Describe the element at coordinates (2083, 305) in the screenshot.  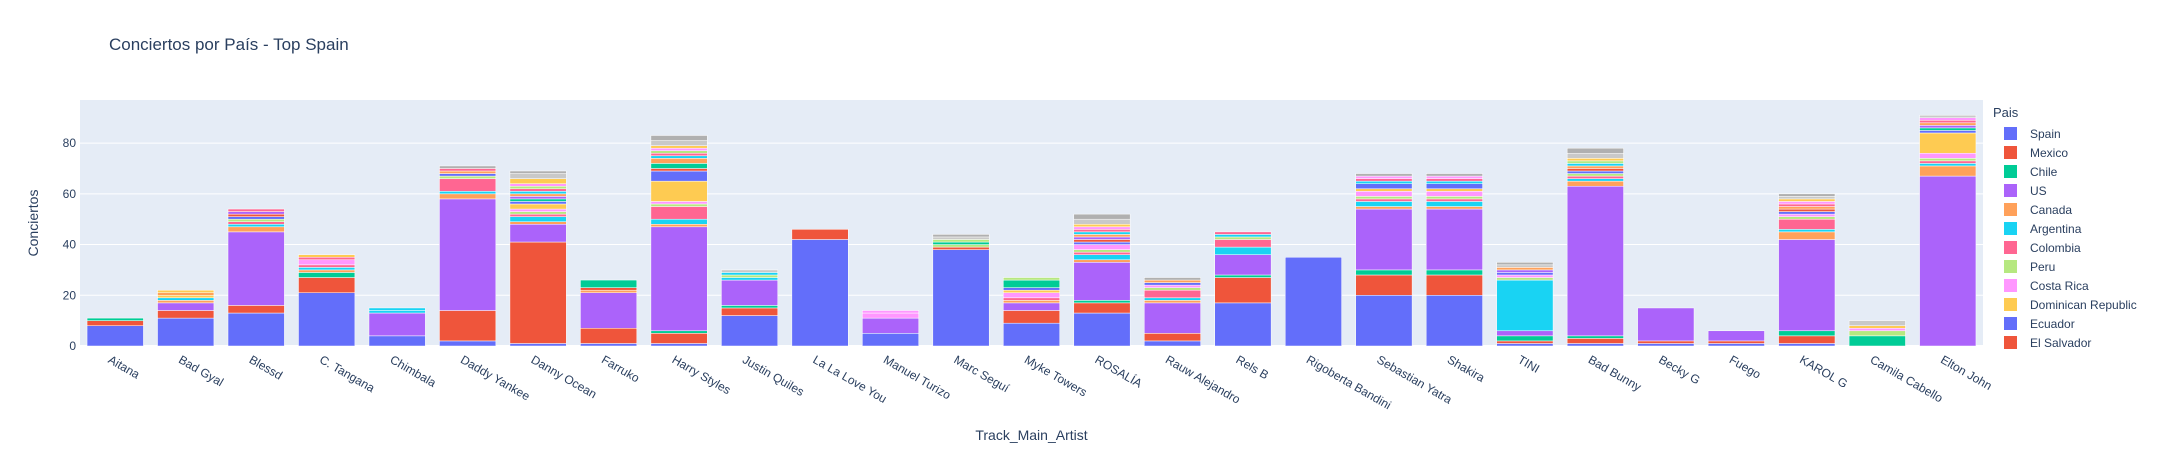
I see `legend-item-label: Dominican Republic` at that location.